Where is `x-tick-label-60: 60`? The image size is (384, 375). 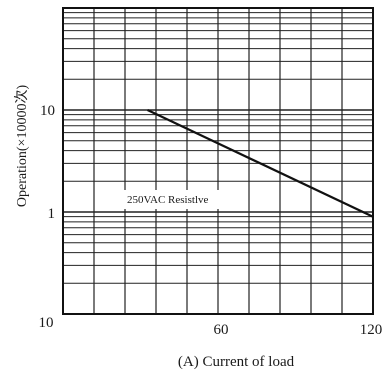 x-tick-label-60: 60 is located at coordinates (221, 330).